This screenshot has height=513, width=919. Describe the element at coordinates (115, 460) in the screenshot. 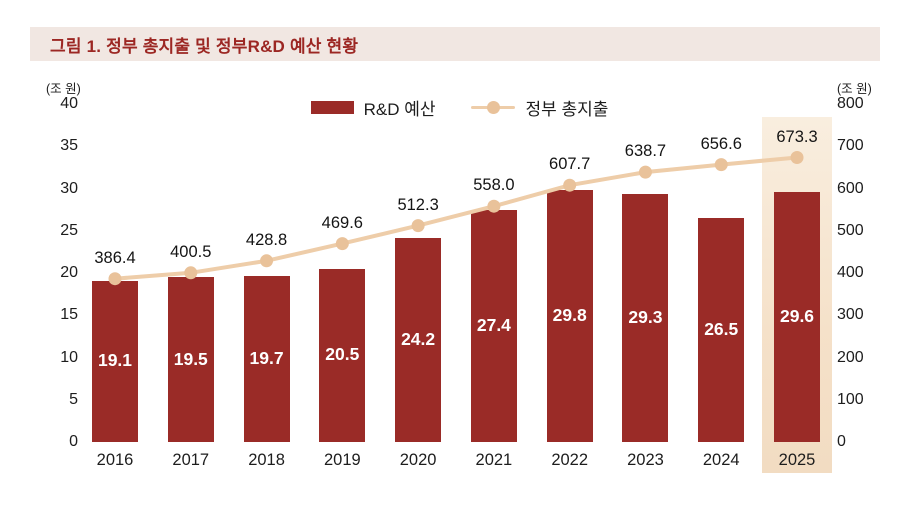

I see `x-axis-label-2016: 2016` at that location.